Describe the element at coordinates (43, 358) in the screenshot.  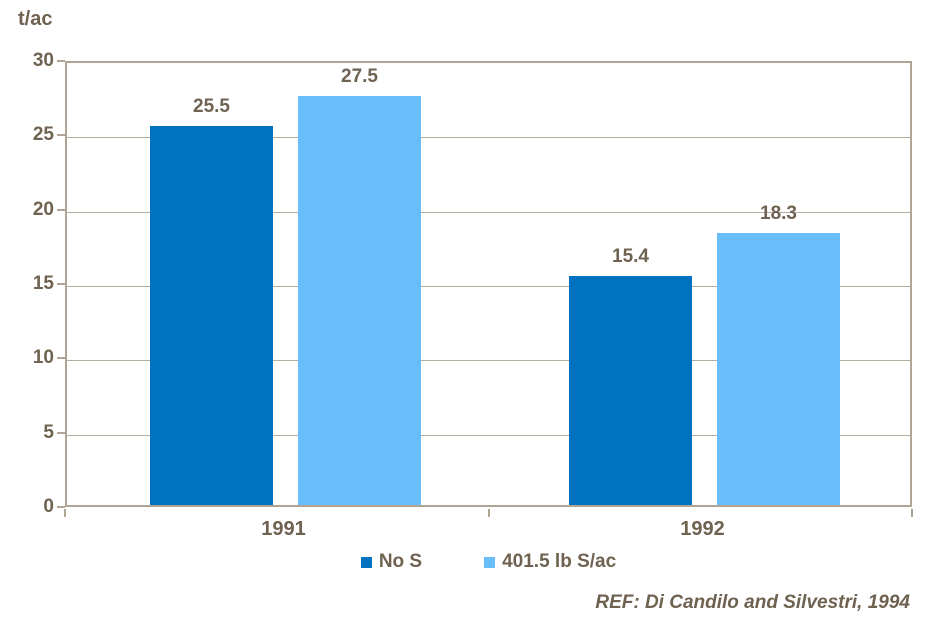
I see `y-tick-label-10: 10` at that location.